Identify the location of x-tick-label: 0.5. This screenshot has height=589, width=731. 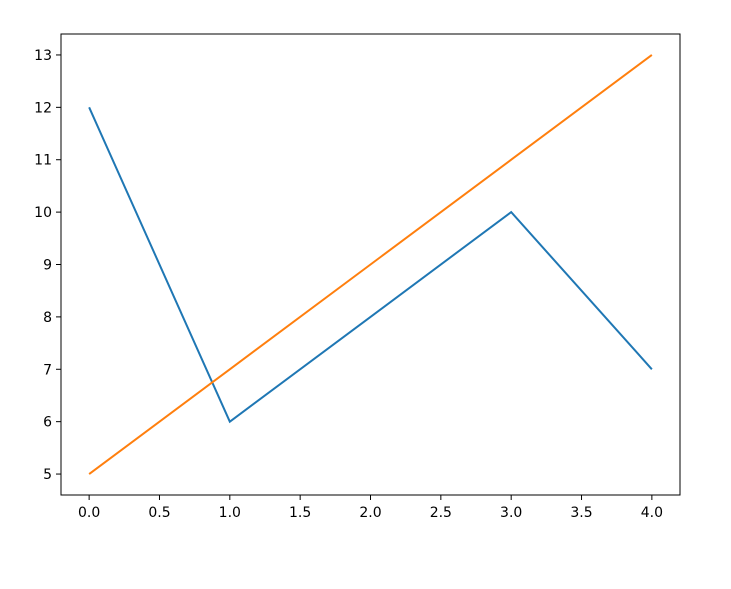
(159, 513).